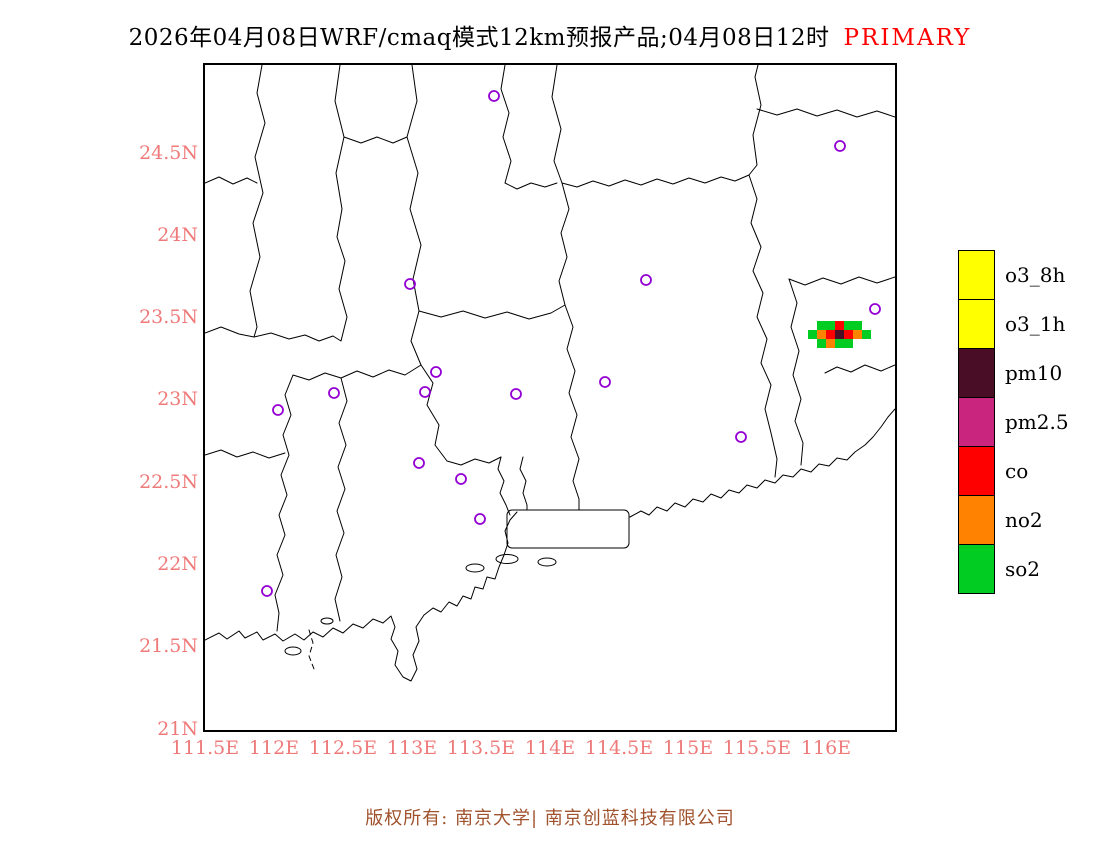  I want to click on title-highlight-primary: PRIMARY, so click(907, 38).